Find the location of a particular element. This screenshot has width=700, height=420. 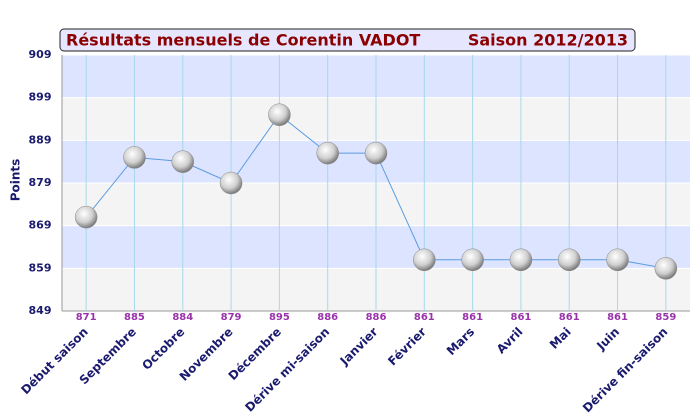

x-tick-label: Mars is located at coordinates (460, 341).